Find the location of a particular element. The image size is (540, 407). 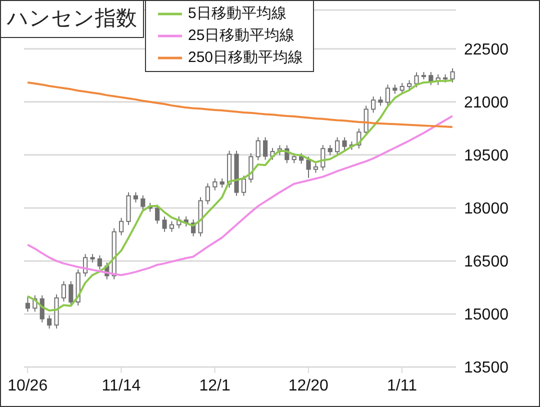

legend-label: 5日移動平均線 is located at coordinates (237, 14).